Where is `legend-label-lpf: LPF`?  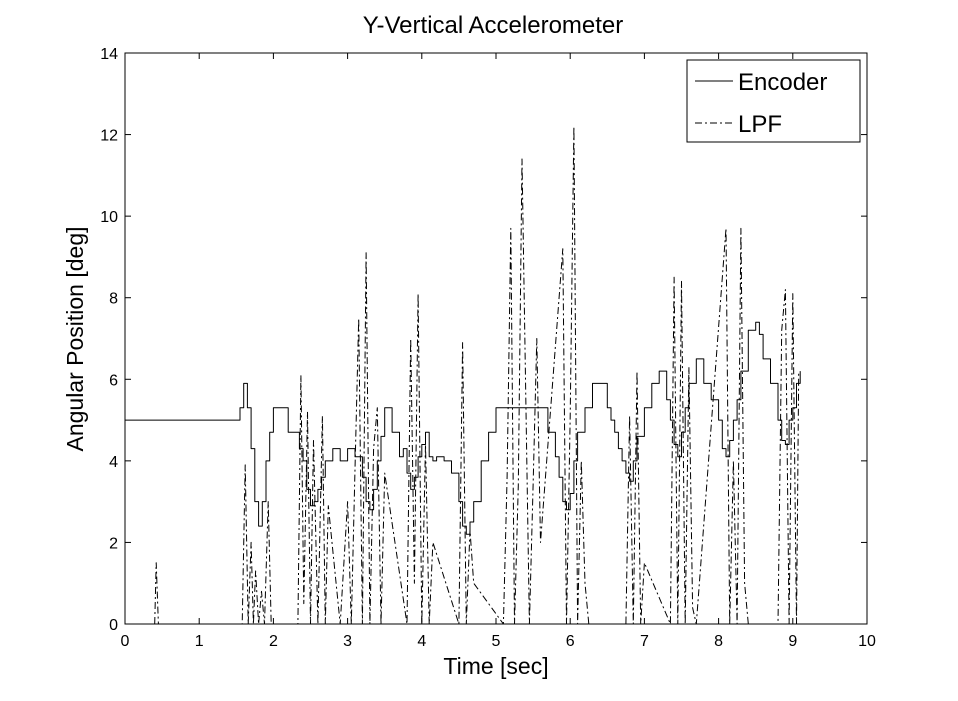
legend-label-lpf: LPF is located at coordinates (760, 124).